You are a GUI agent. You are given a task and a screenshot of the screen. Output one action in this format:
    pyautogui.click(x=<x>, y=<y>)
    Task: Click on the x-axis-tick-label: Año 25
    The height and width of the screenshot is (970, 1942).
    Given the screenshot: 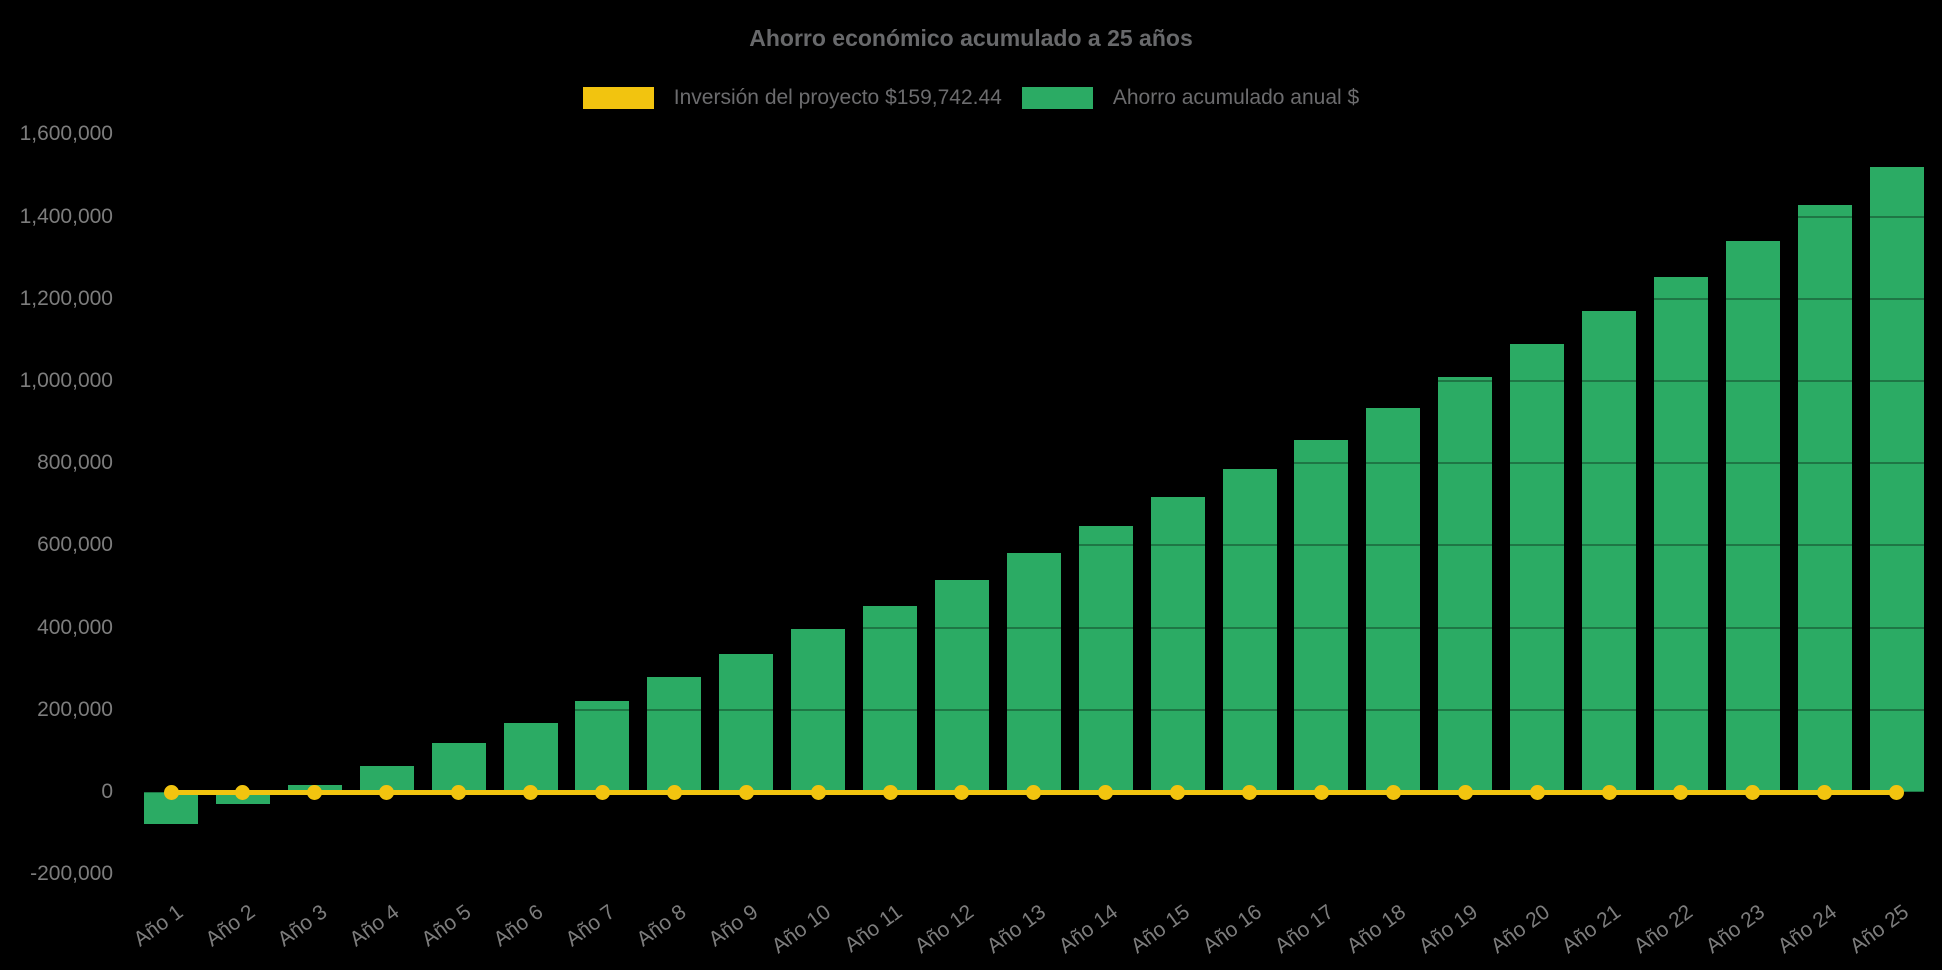 What is the action you would take?
    pyautogui.click(x=1879, y=929)
    